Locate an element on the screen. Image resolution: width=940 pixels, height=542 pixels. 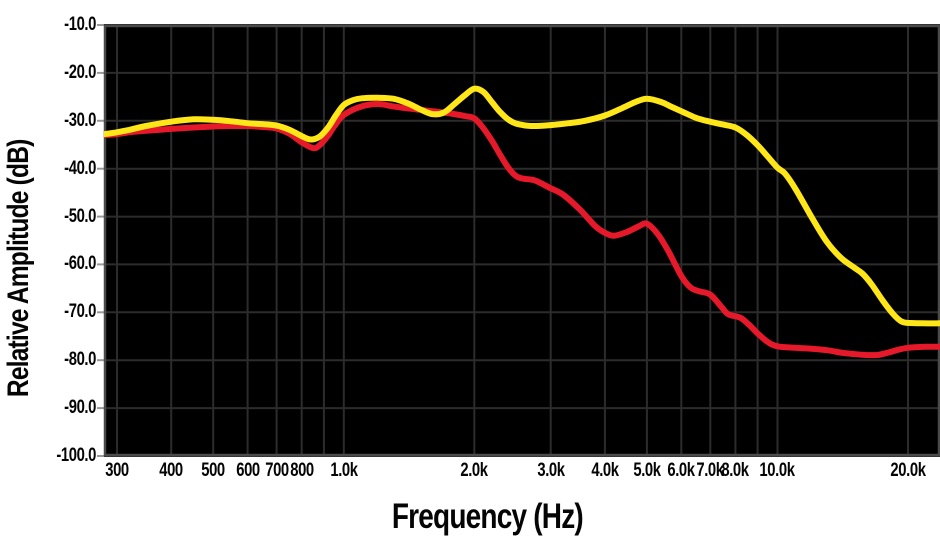
y-axis-title-text: Relative Amplitude (dB) is located at coordinates (18, 268).